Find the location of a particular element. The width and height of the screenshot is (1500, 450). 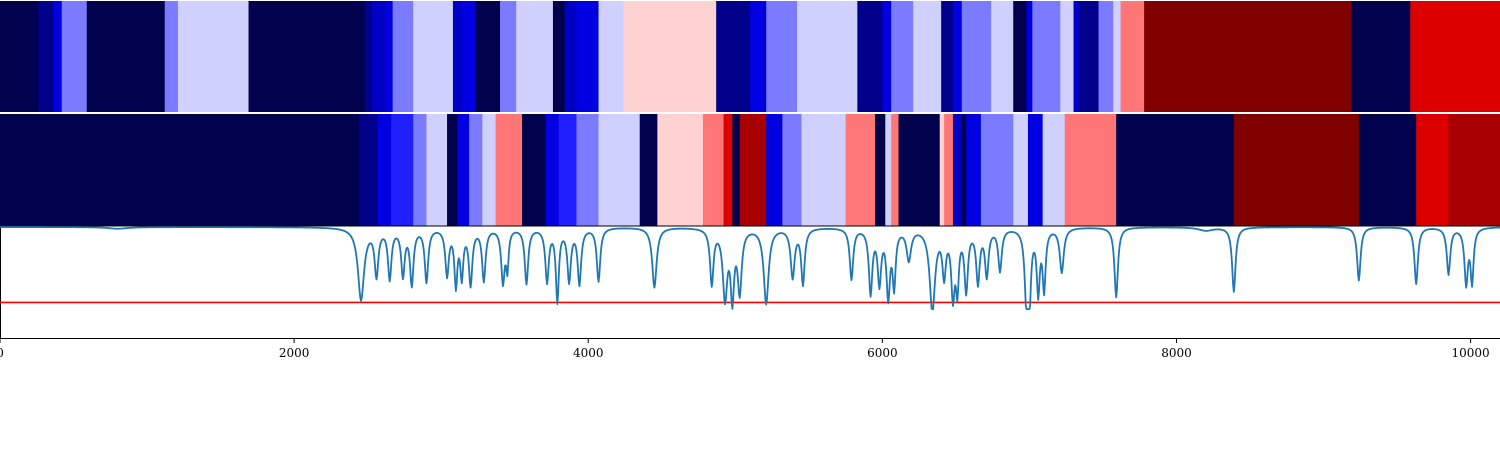

x-tick-label: 6000 is located at coordinates (882, 353).